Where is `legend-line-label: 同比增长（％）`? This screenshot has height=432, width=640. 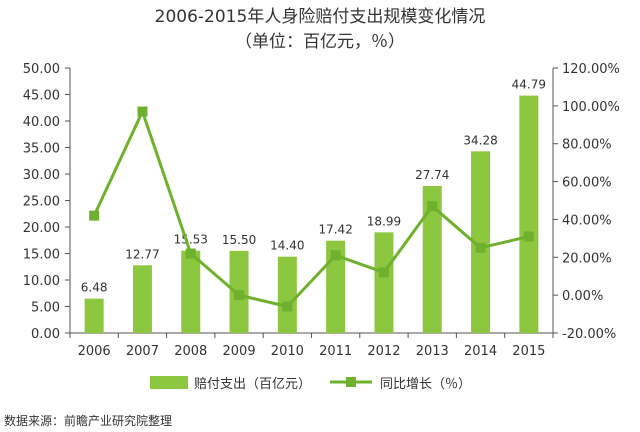 legend-line-label: 同比增长（％） is located at coordinates (425, 384).